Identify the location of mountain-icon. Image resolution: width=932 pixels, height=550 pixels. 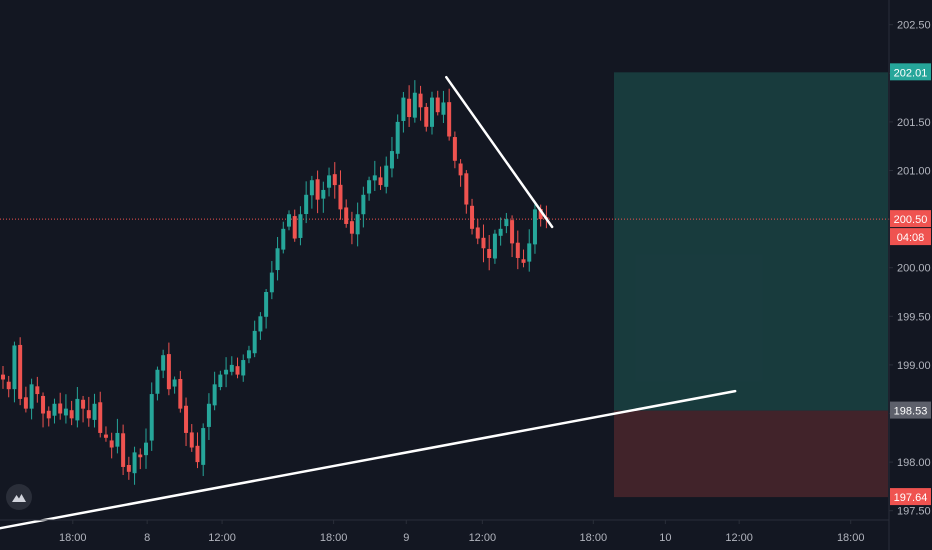
(19, 498).